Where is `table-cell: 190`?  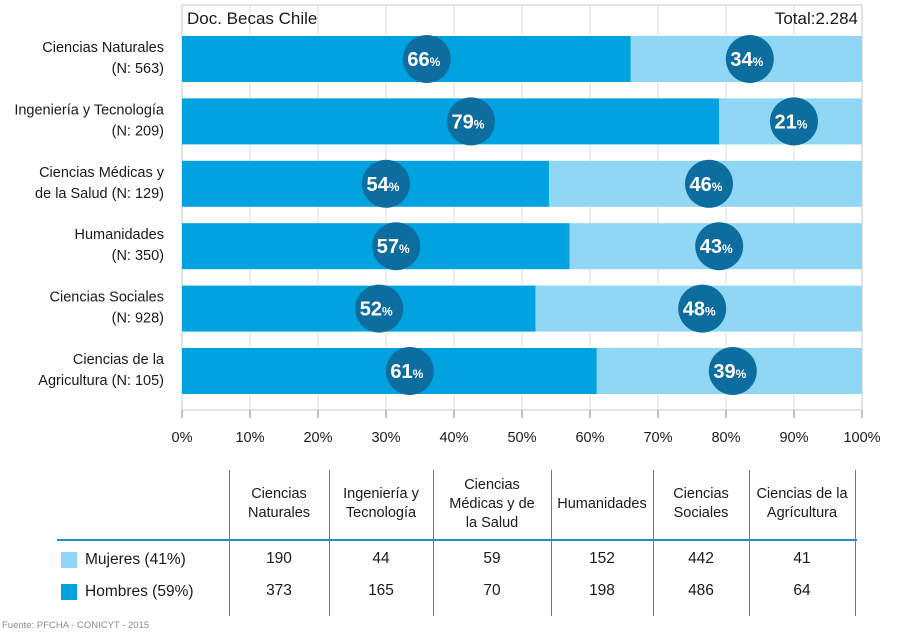
table-cell: 190 is located at coordinates (279, 558).